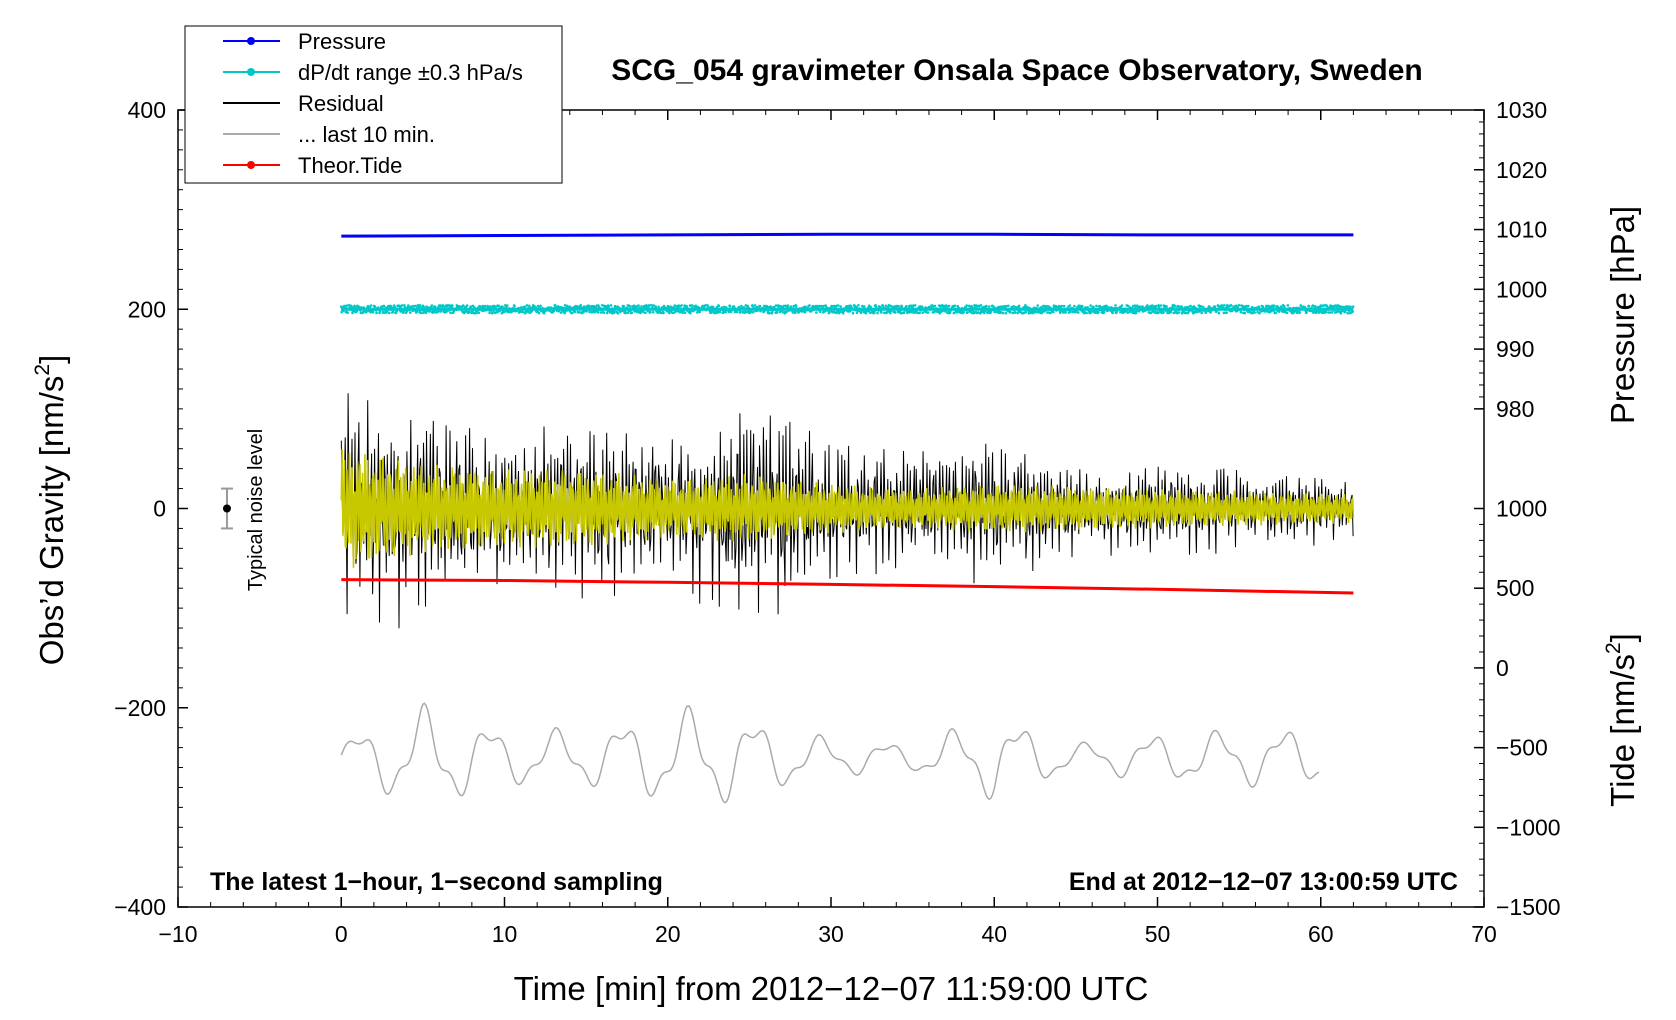 The height and width of the screenshot is (1020, 1676). What do you see at coordinates (1622, 315) in the screenshot?
I see `y-axis-label-pressure: Pressure [hPa]` at bounding box center [1622, 315].